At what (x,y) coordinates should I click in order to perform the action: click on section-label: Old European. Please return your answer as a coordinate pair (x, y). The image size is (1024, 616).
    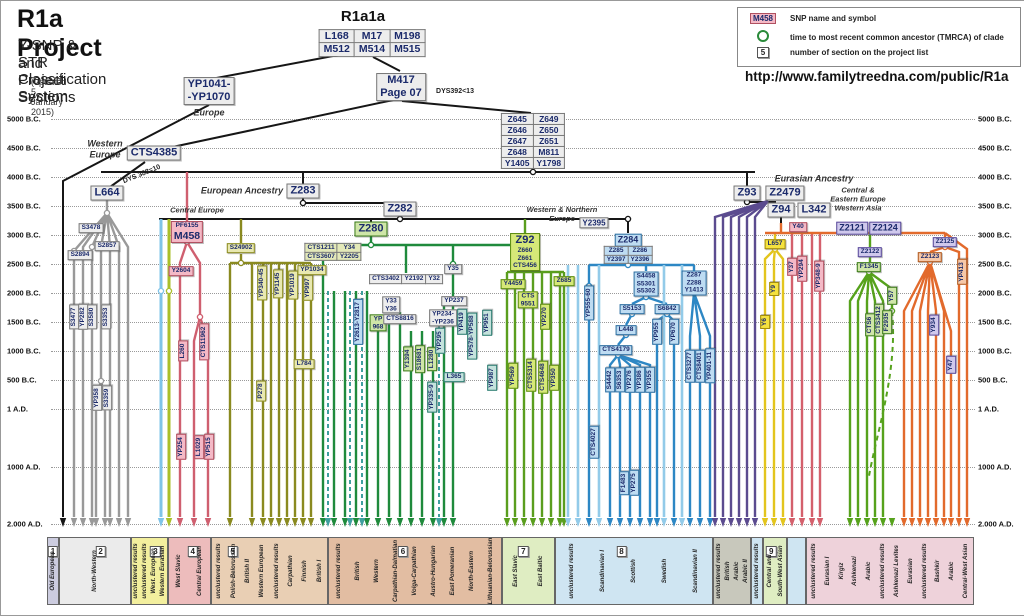
    Looking at the image, I should click on (53, 571).